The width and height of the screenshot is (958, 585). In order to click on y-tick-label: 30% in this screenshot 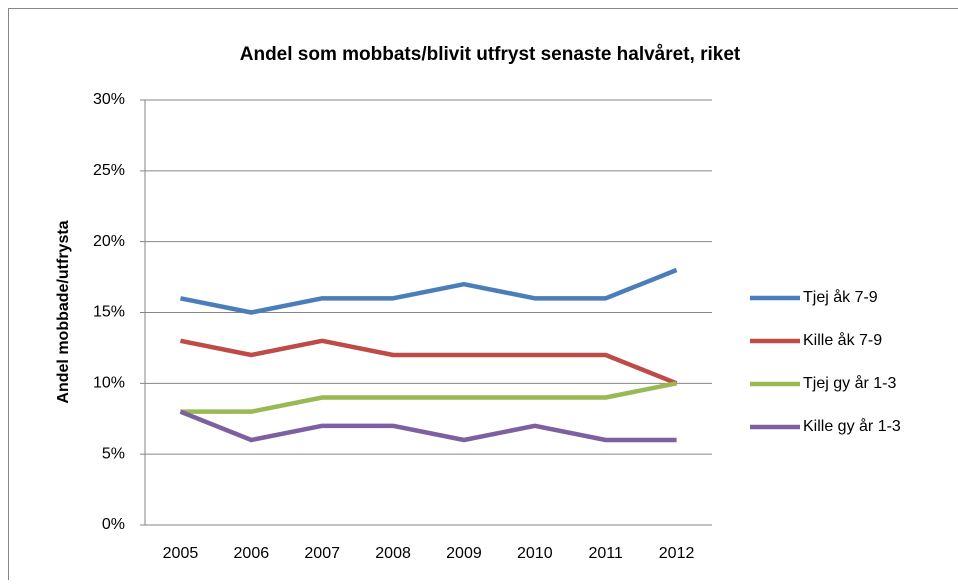, I will do `click(109, 99)`.